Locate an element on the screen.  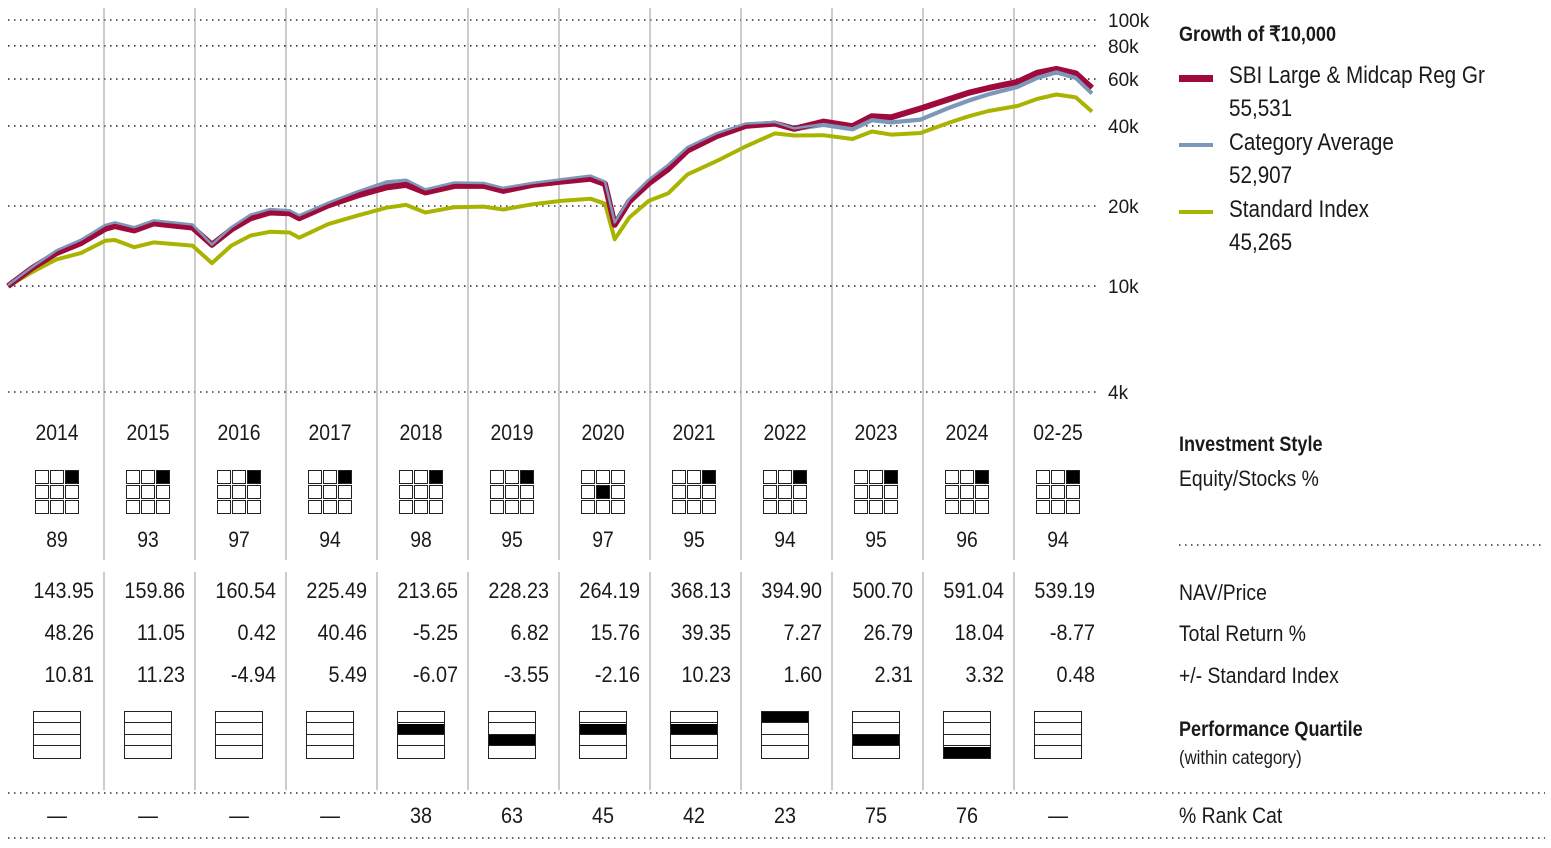
equity-pct-value: 93 is located at coordinates (147, 539).